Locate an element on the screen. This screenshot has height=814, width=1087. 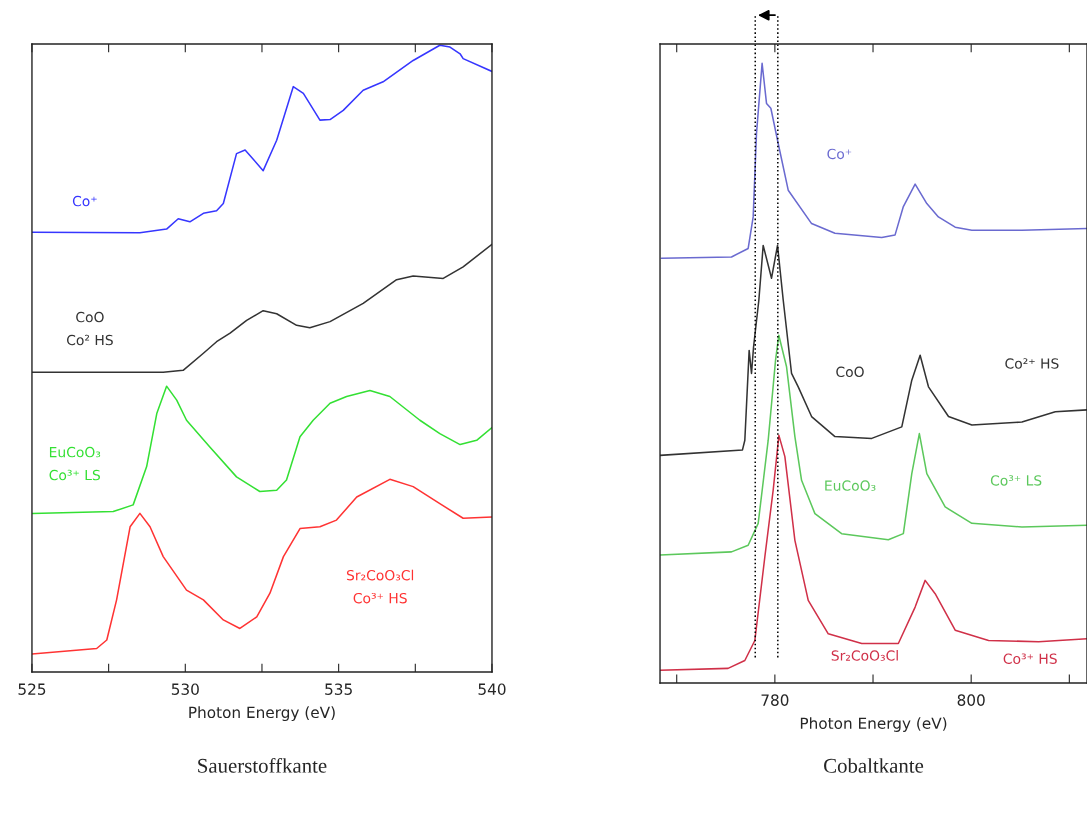
series-label: CoO Co² HS is located at coordinates (89, 328).